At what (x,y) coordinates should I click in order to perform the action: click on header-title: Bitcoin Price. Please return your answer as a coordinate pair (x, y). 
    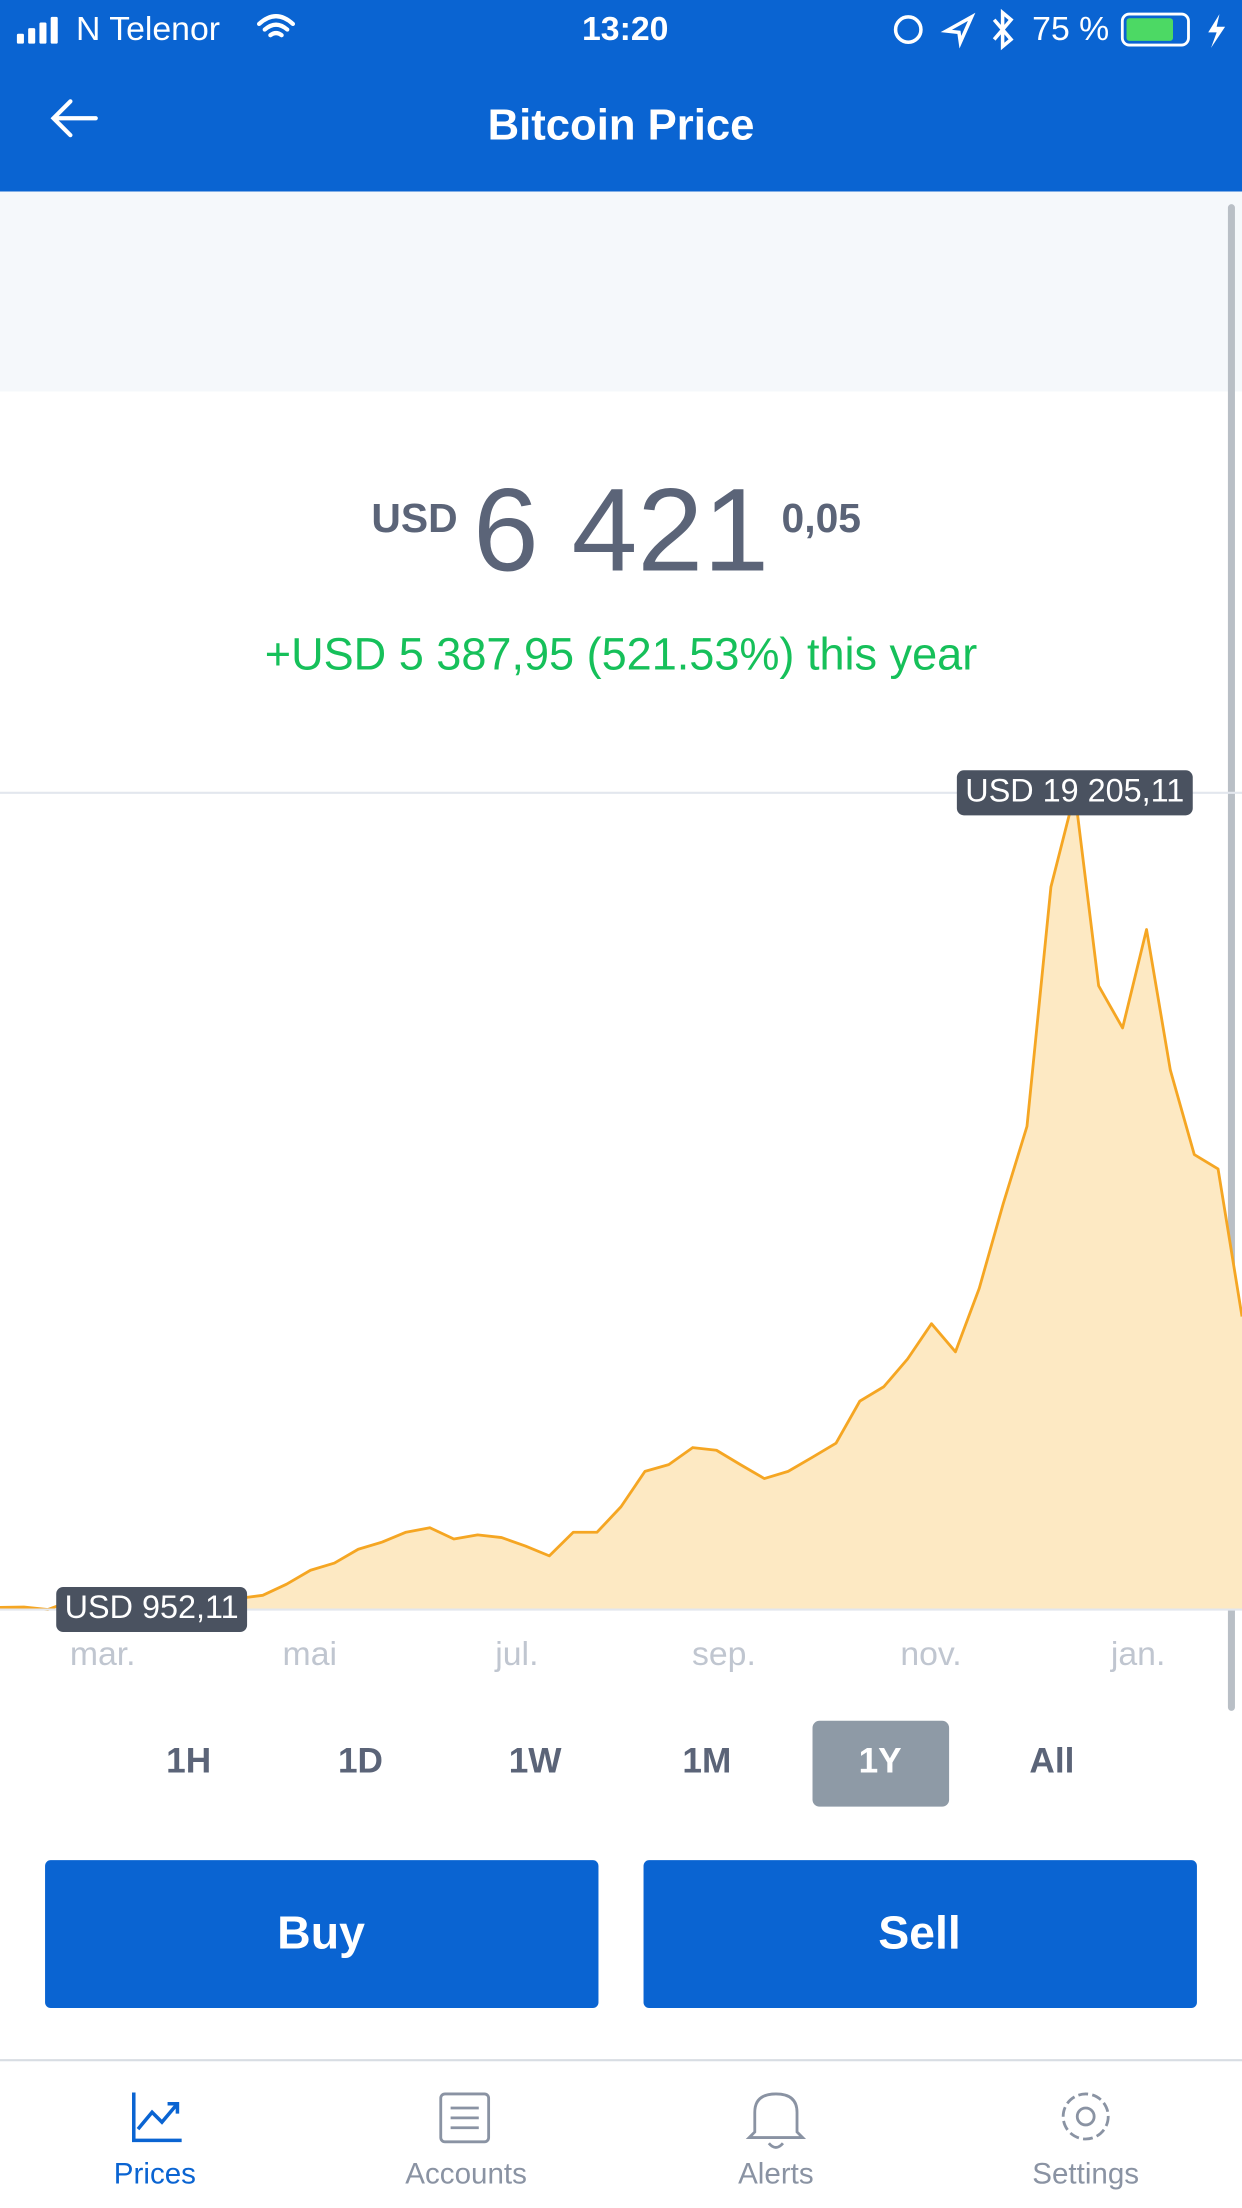
    Looking at the image, I should click on (621, 125).